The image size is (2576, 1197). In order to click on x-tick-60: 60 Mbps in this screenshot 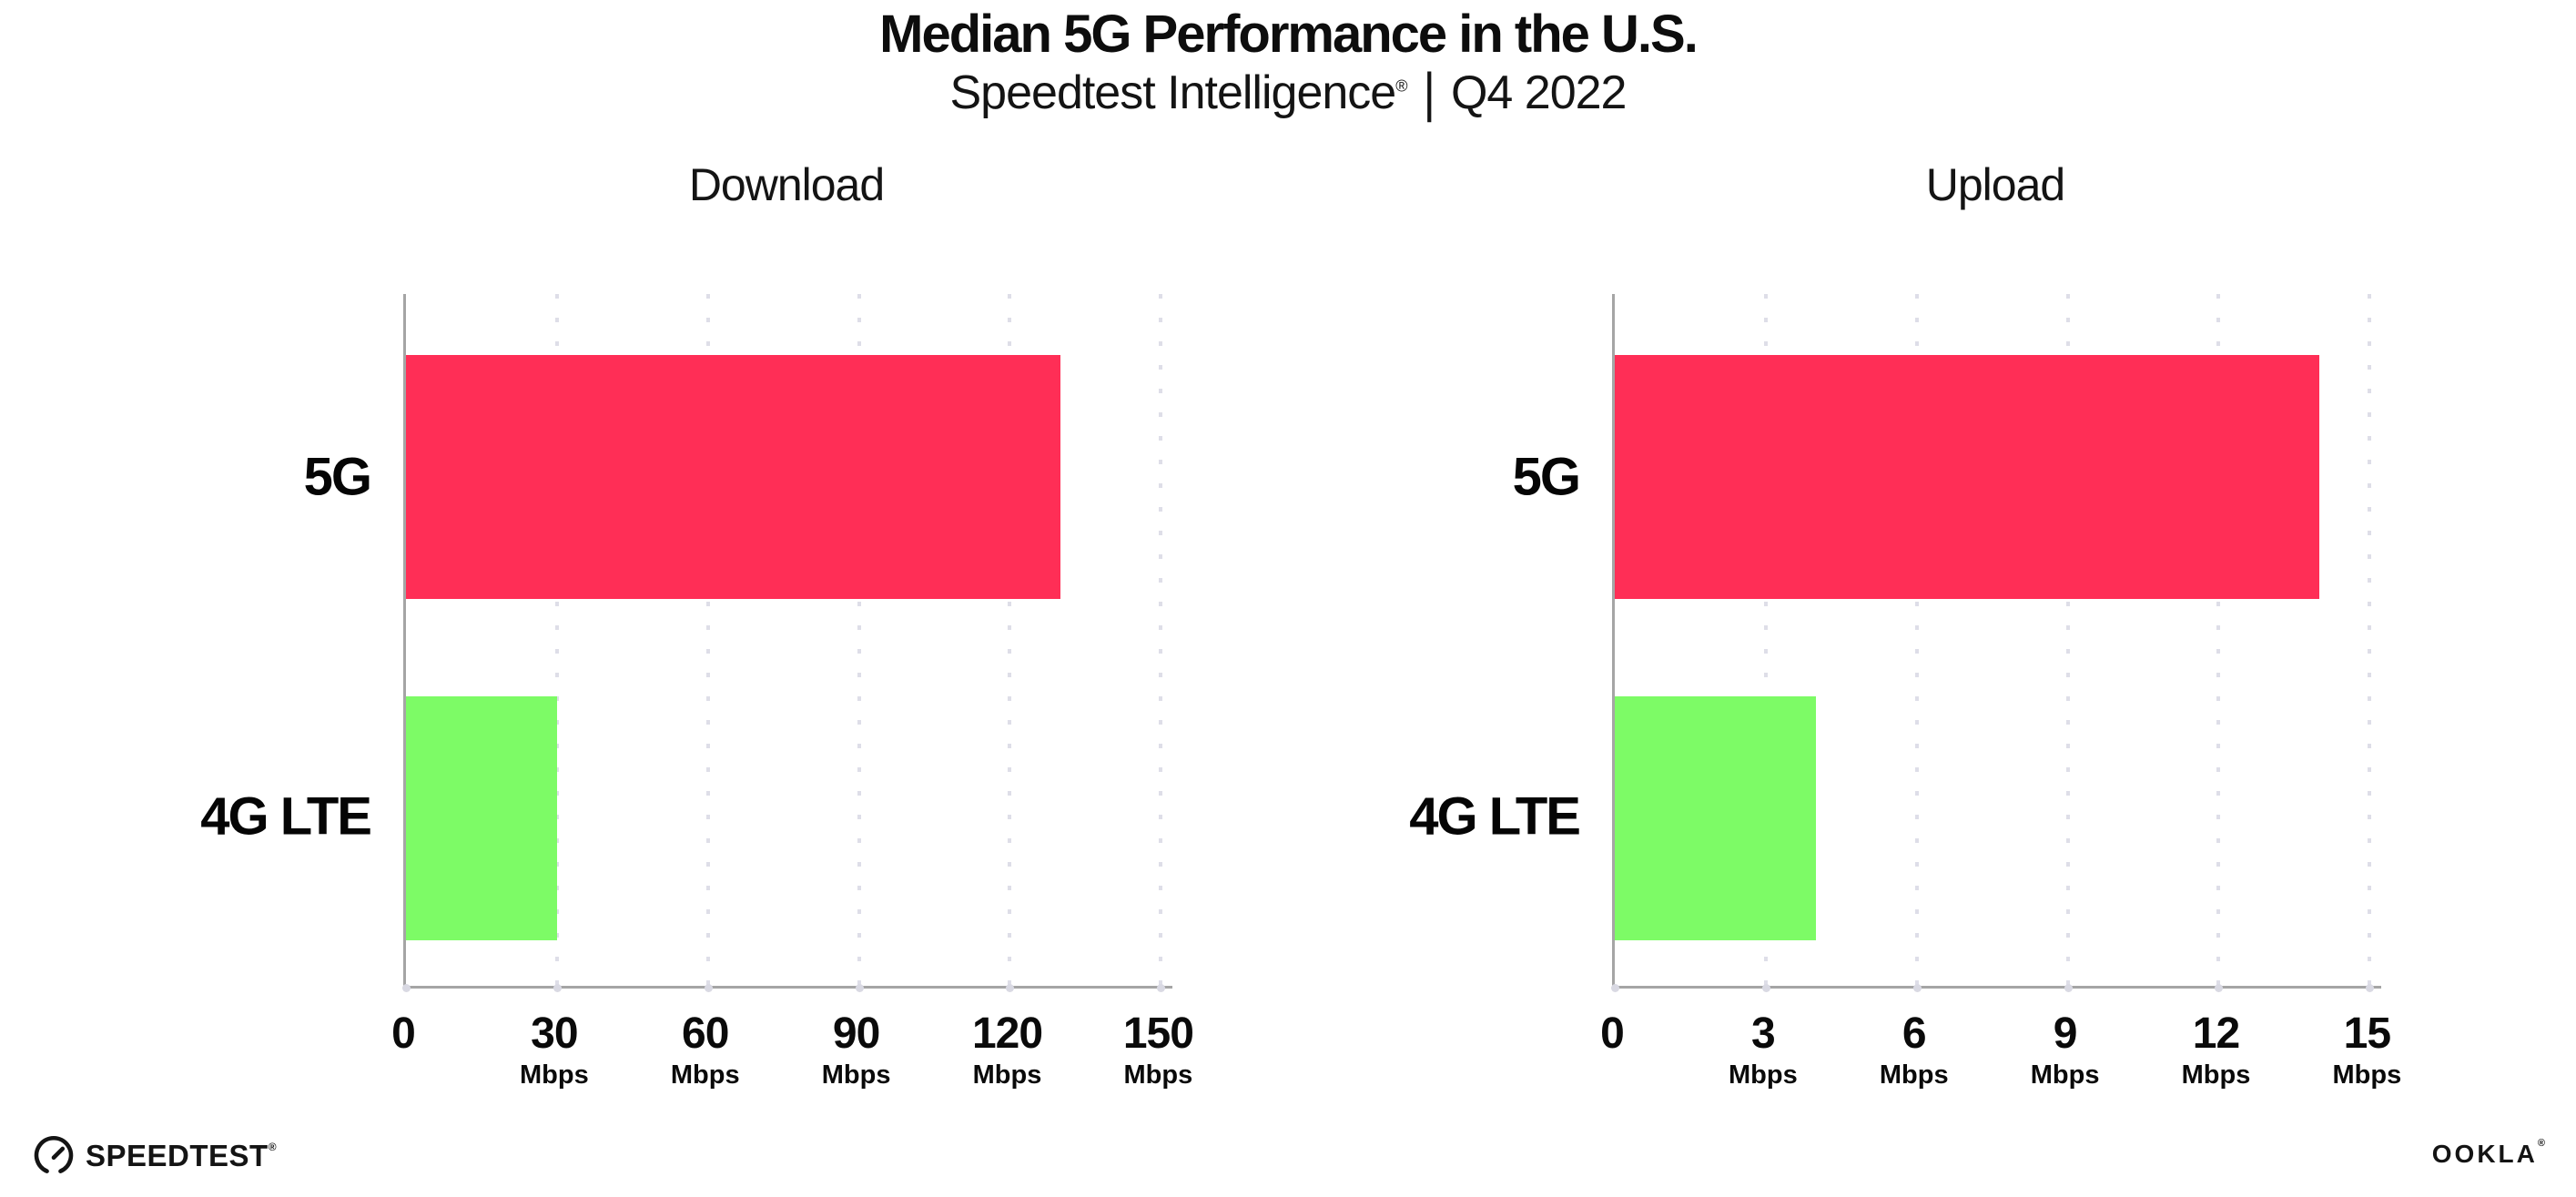, I will do `click(705, 1049)`.